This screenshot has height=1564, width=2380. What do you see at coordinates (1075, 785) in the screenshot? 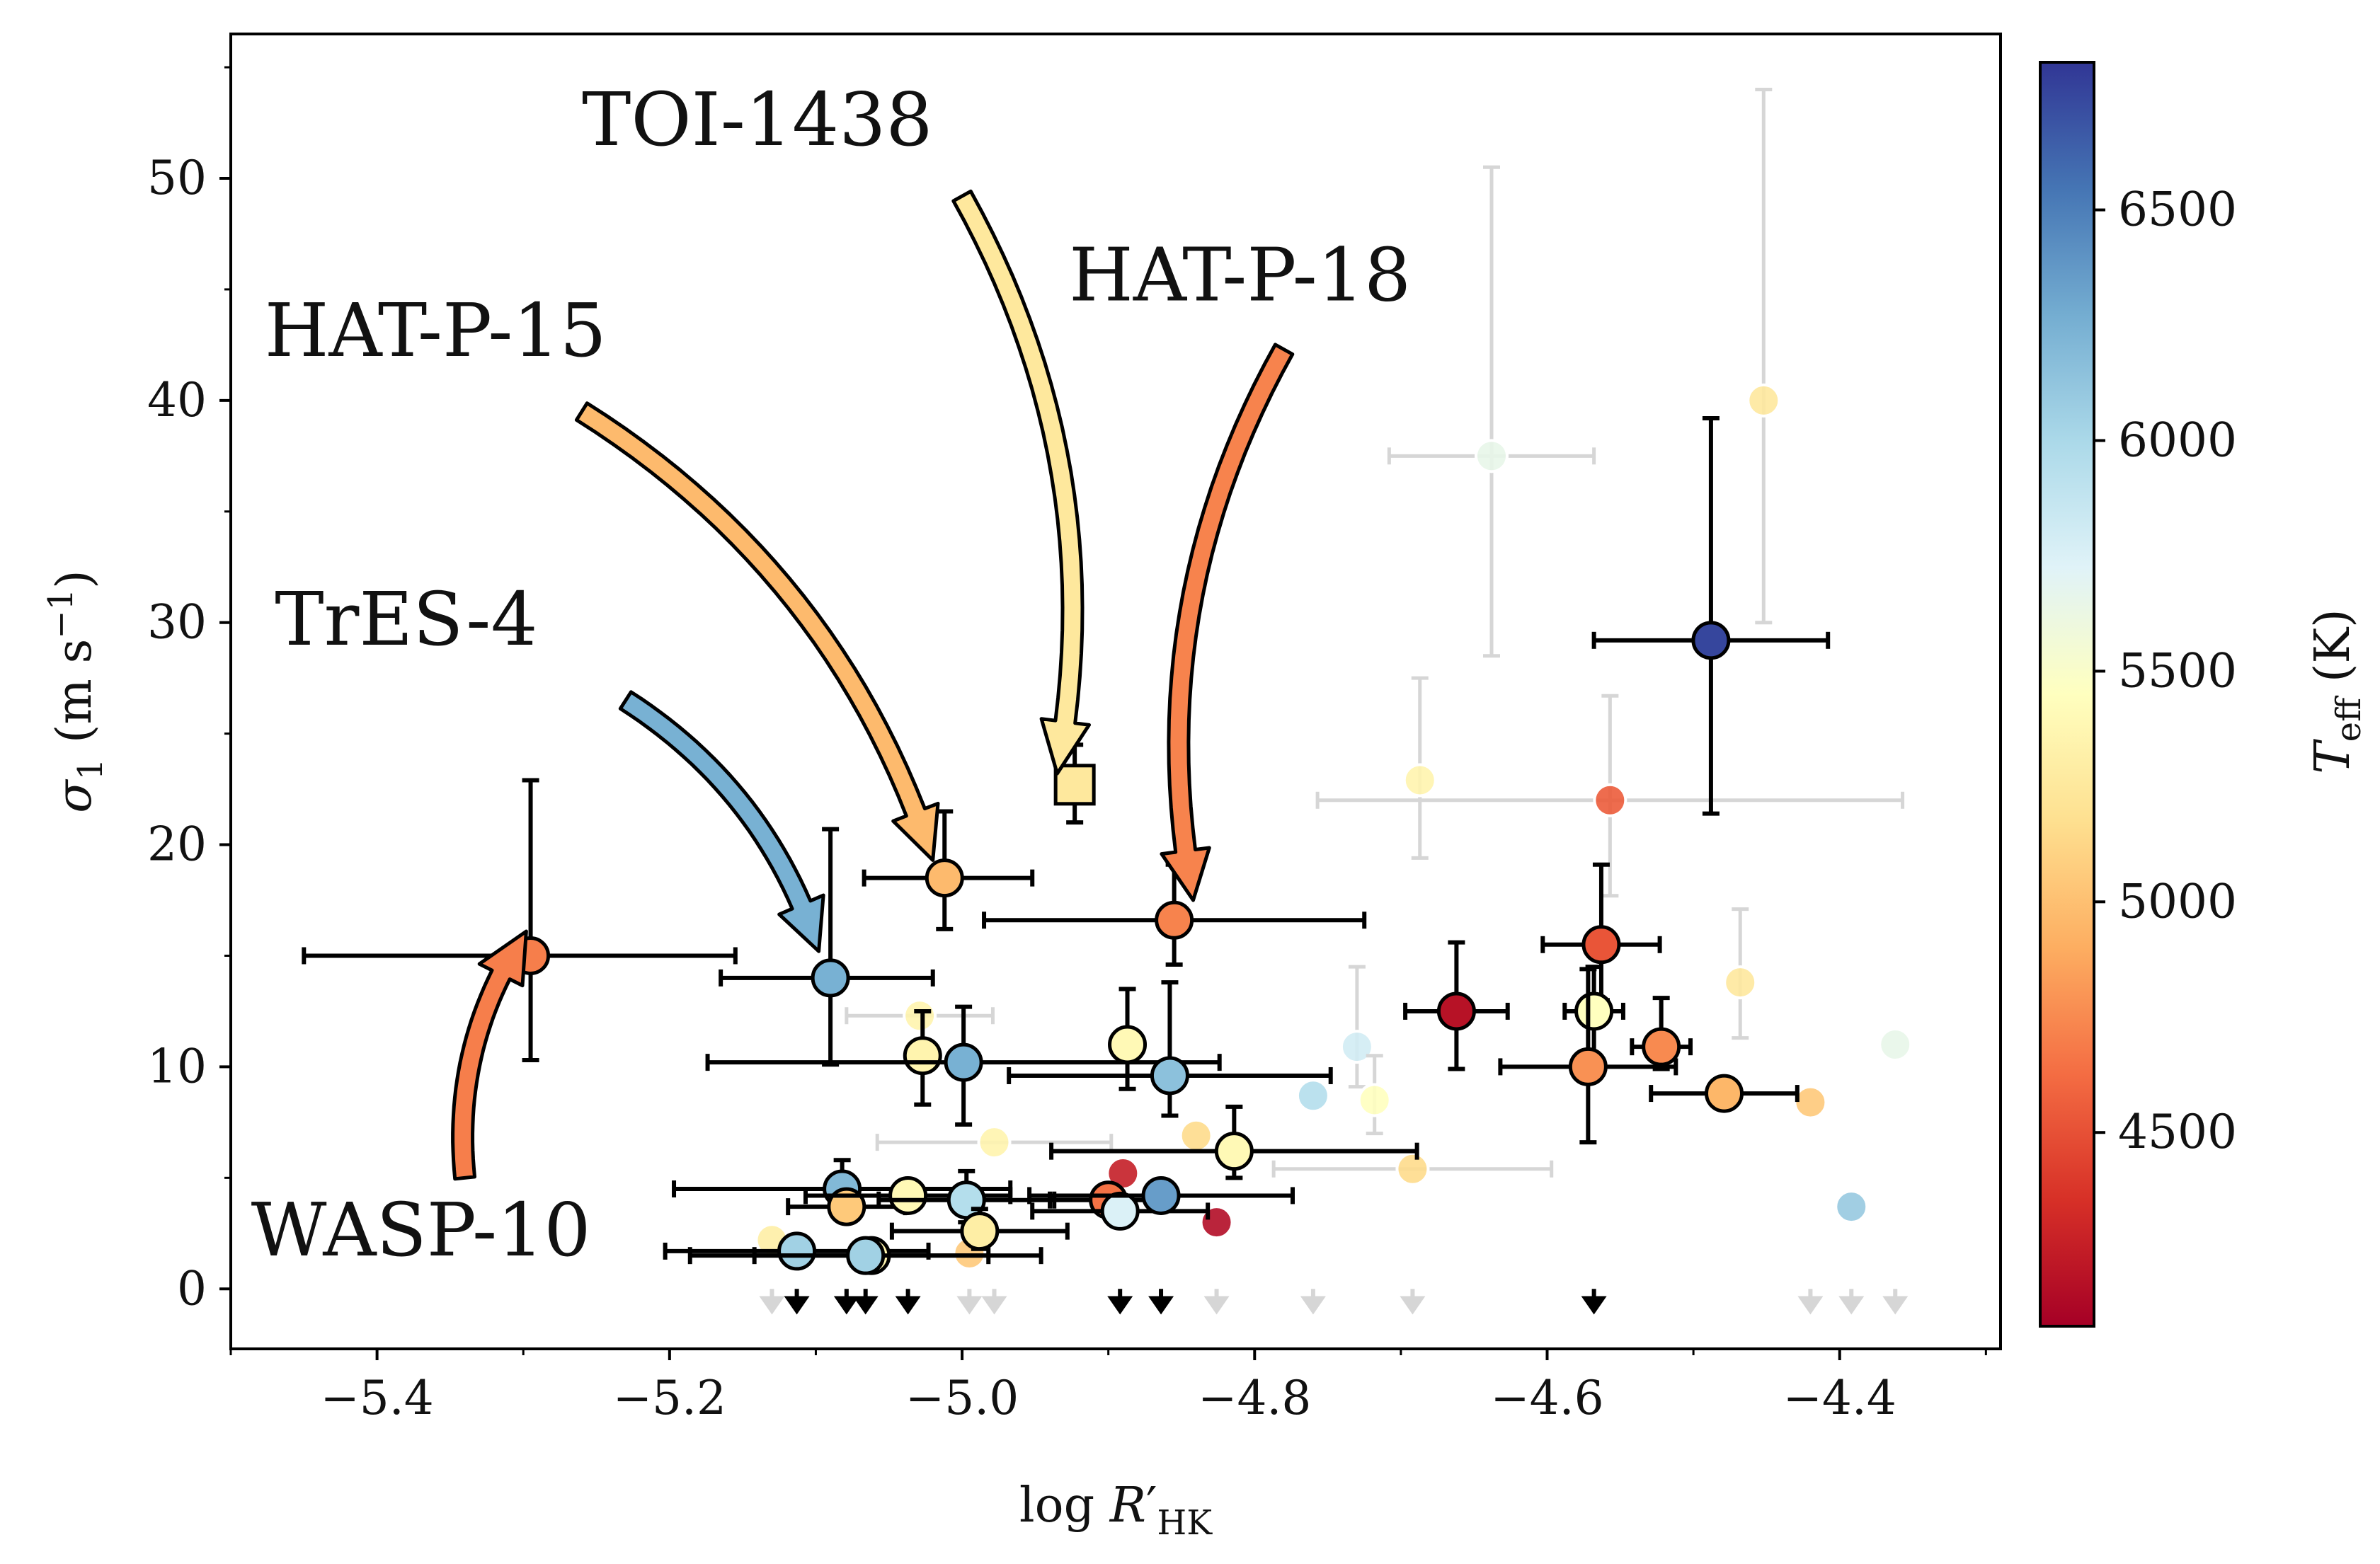
I see `data-point-square` at bounding box center [1075, 785].